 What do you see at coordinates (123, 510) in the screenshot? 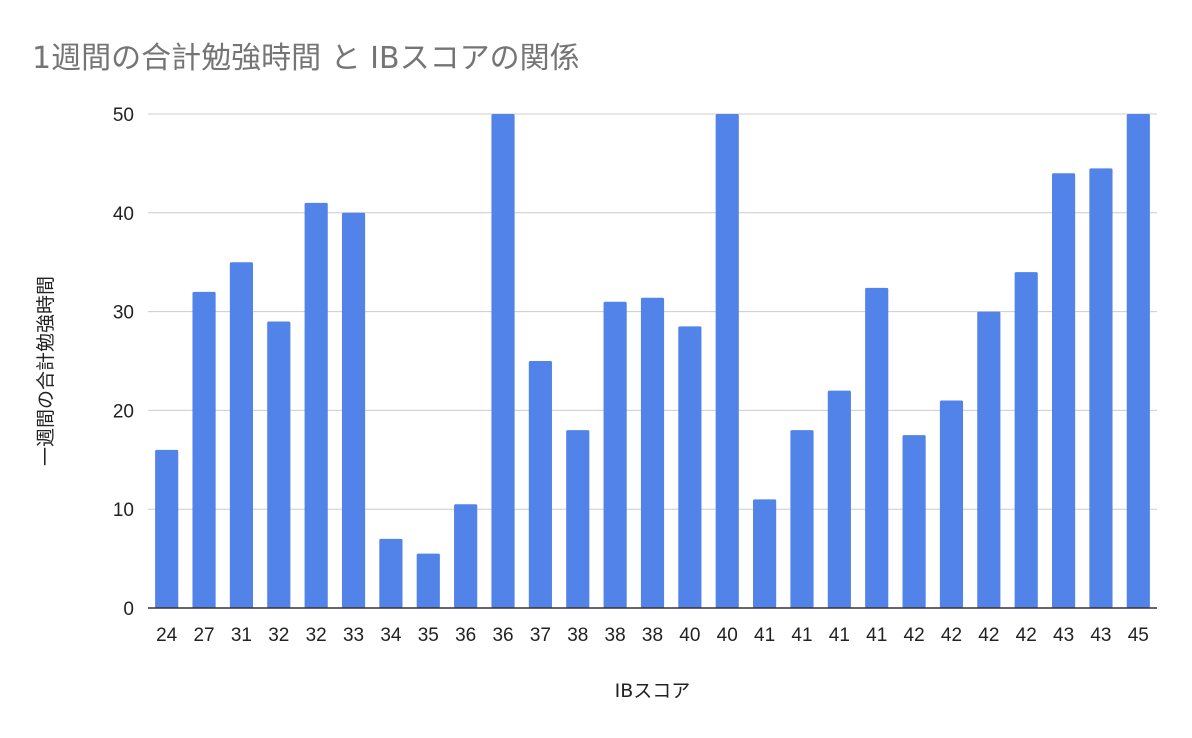
I see `y-tick-label: 10` at bounding box center [123, 510].